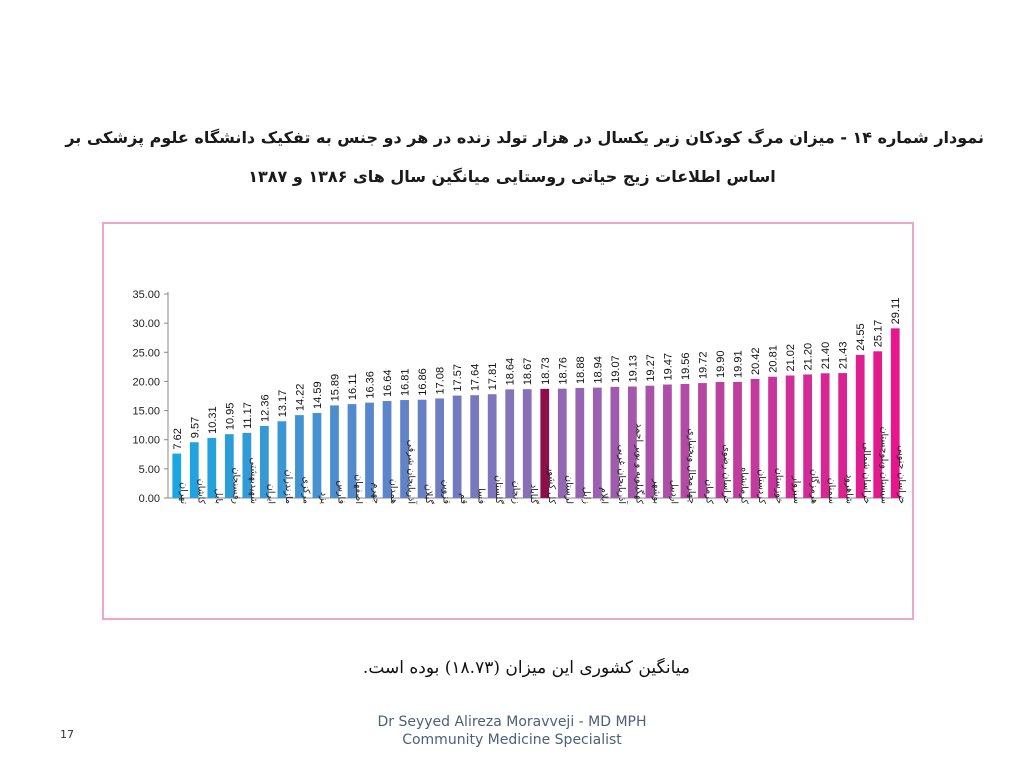 This screenshot has width=1024, height=768. Describe the element at coordinates (809, 357) in the screenshot. I see `bar-value-label: 21.20` at that location.